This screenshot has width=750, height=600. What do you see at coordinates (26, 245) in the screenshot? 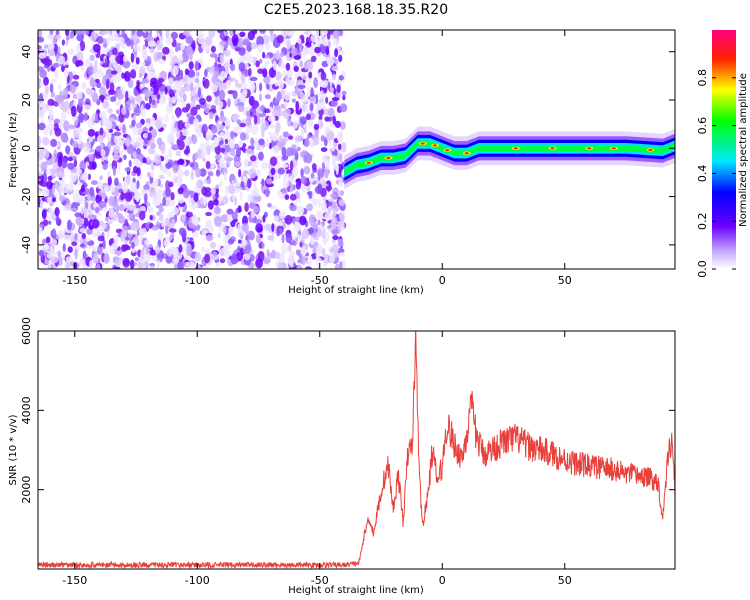
I see `y-tick-label: -40` at bounding box center [26, 245].